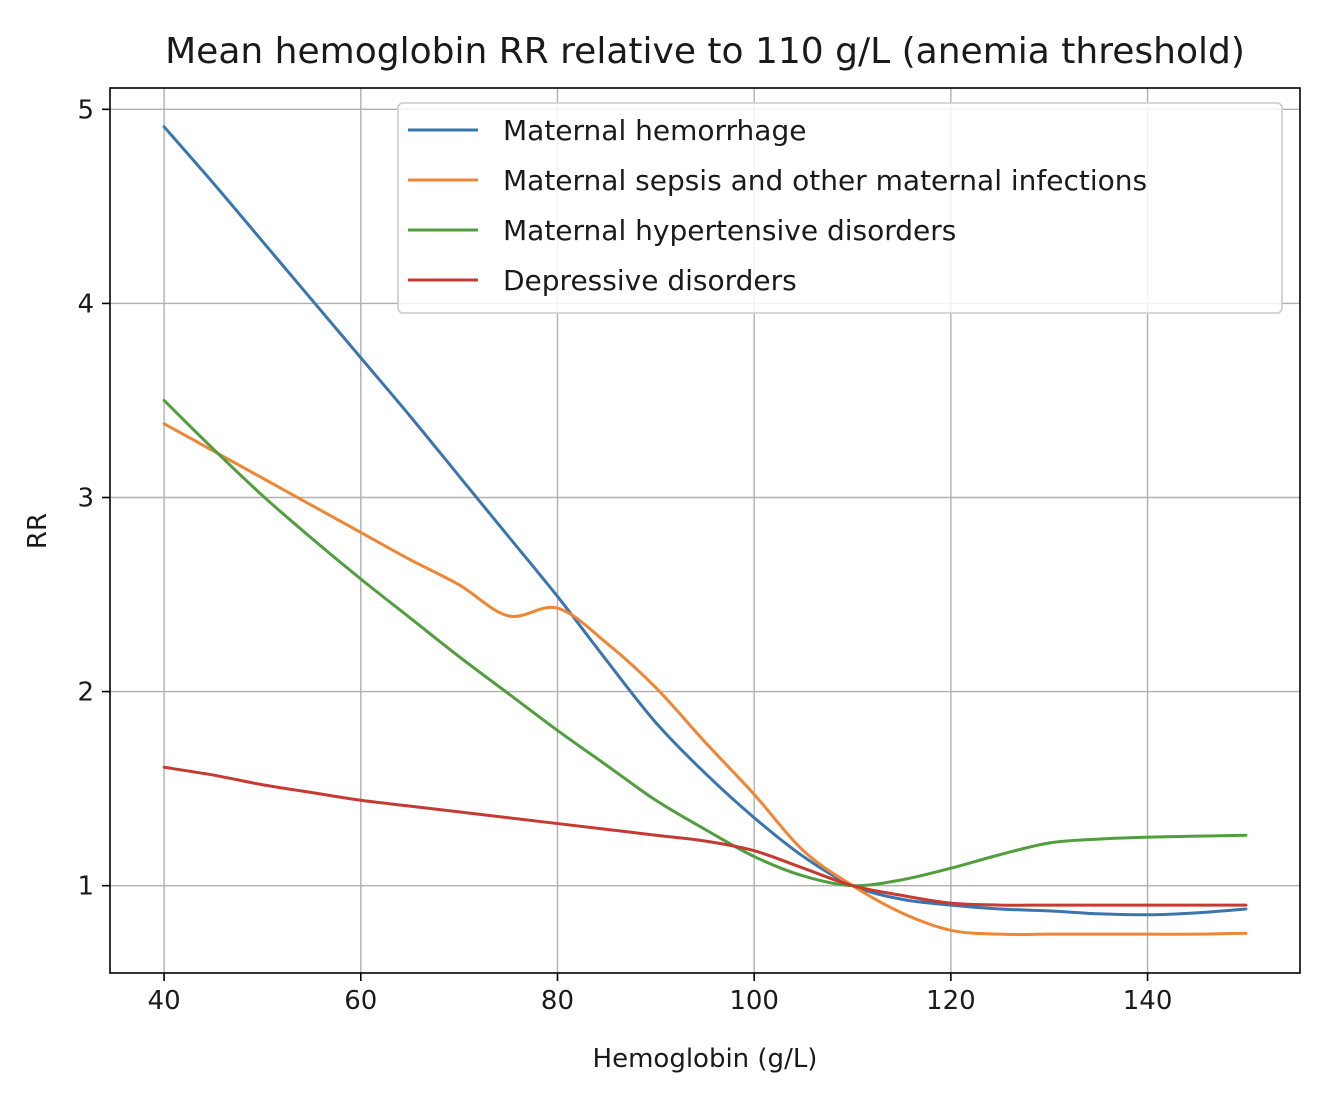  Describe the element at coordinates (654, 130) in the screenshot. I see `legend-label: Maternal hemorrhage` at that location.